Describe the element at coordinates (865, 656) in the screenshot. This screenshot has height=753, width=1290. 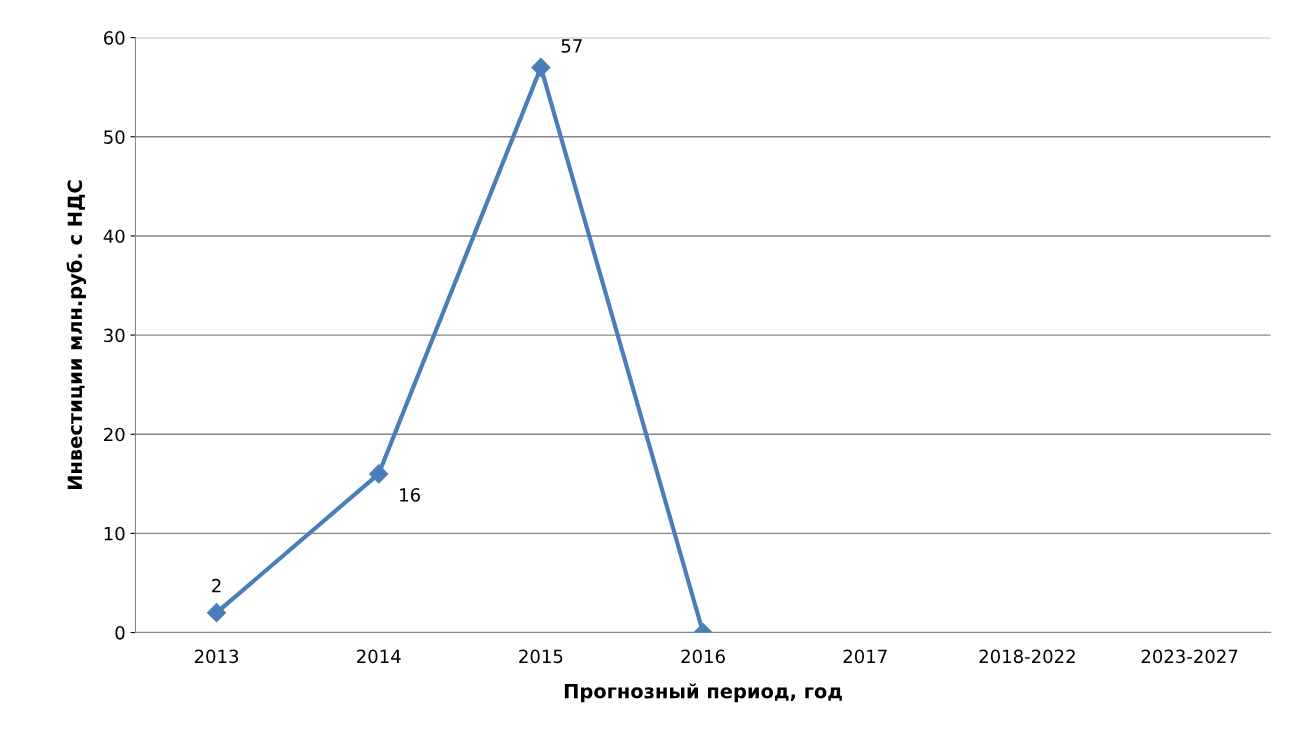
I see `x-tick-label: 2017` at that location.